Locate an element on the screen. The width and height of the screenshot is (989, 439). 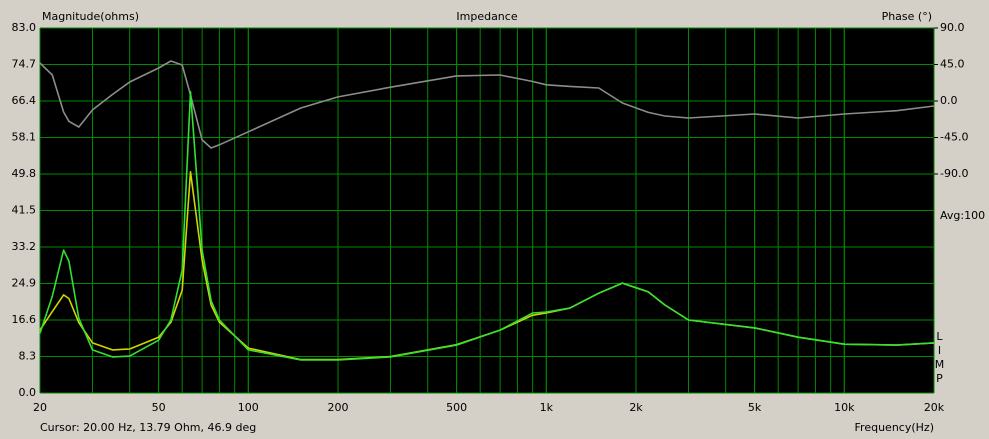
y-tick-label: 83.0 is located at coordinates (24, 27).